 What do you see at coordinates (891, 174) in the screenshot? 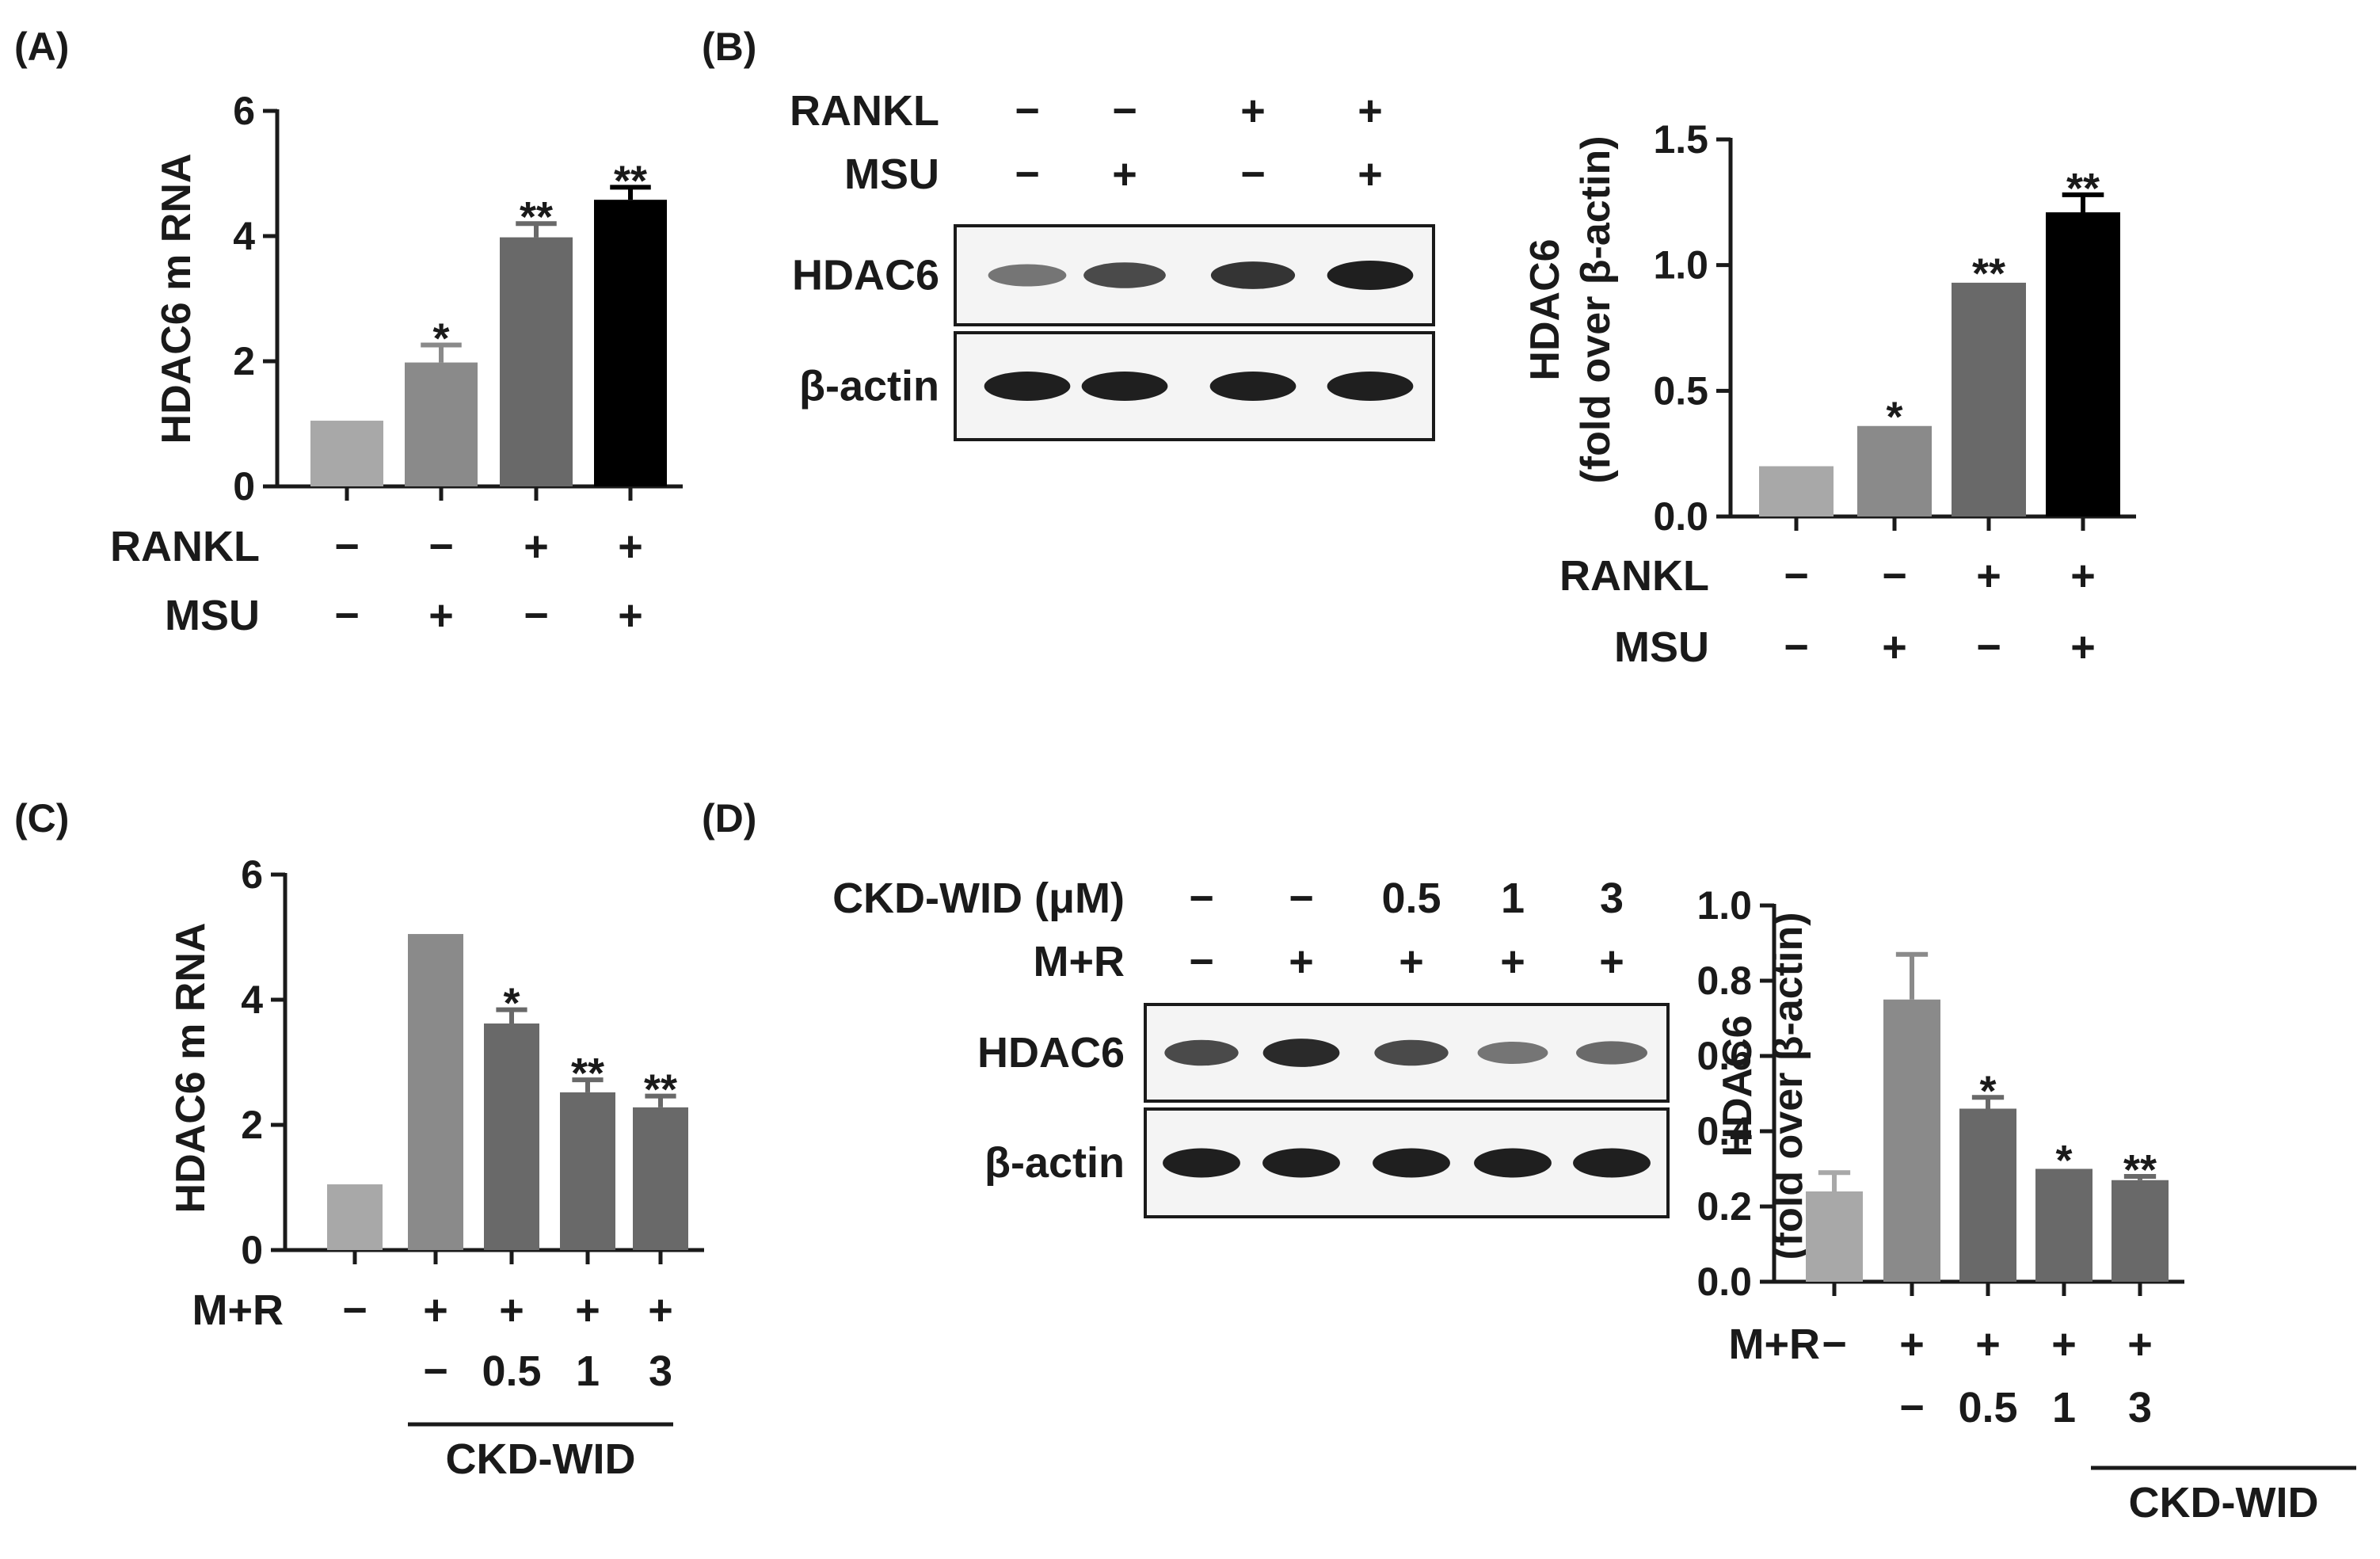
I see `blot-condition-label: MSU` at bounding box center [891, 174].